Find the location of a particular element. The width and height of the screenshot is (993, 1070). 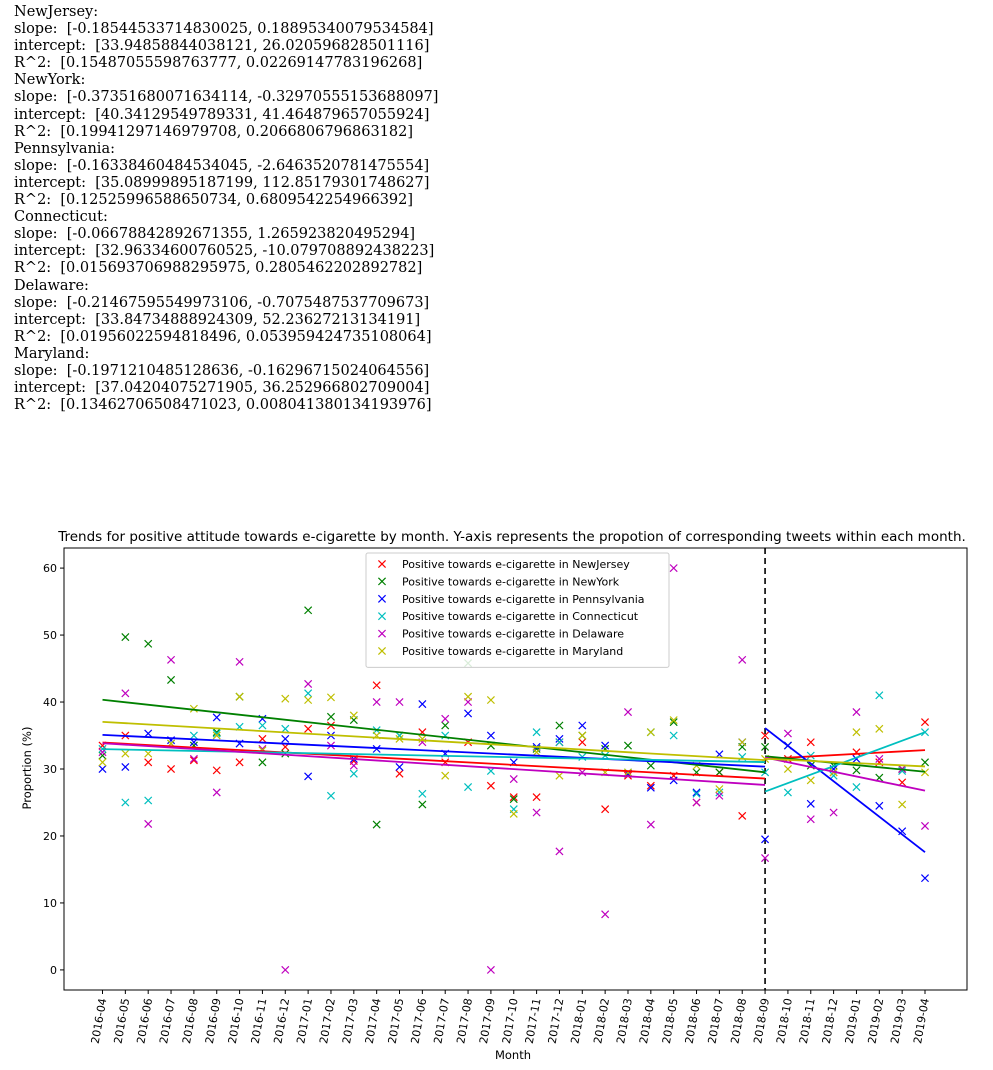

legend-entry-label: Positive towards e-cigarette in NewYork is located at coordinates (511, 581).